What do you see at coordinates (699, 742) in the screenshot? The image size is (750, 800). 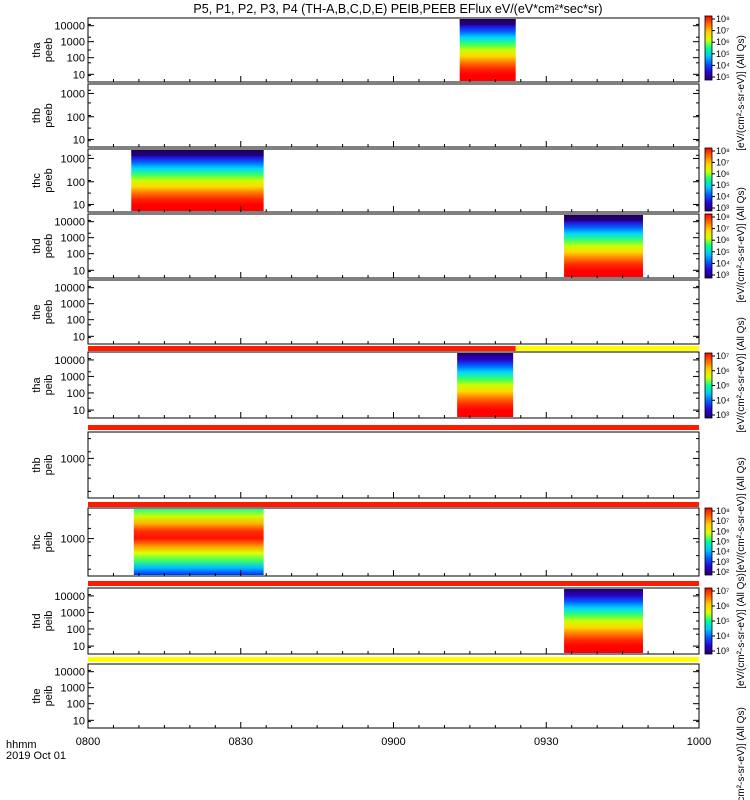 I see `x-tick-label: 1000` at bounding box center [699, 742].